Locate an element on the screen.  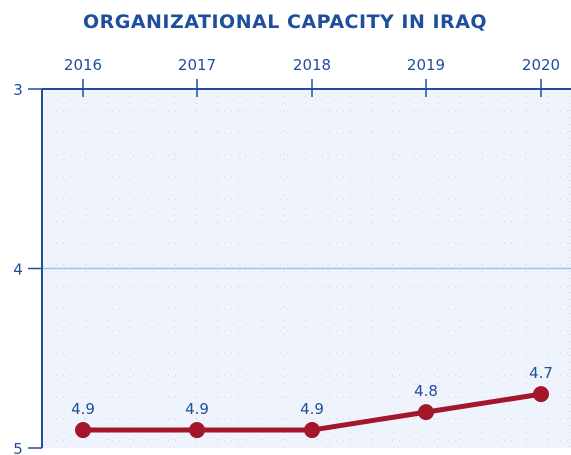
data-point-2019 is located at coordinates (426, 412).